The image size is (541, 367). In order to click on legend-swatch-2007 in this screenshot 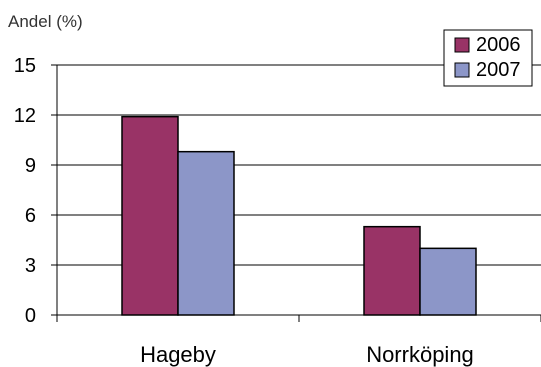, I will do `click(462, 70)`.